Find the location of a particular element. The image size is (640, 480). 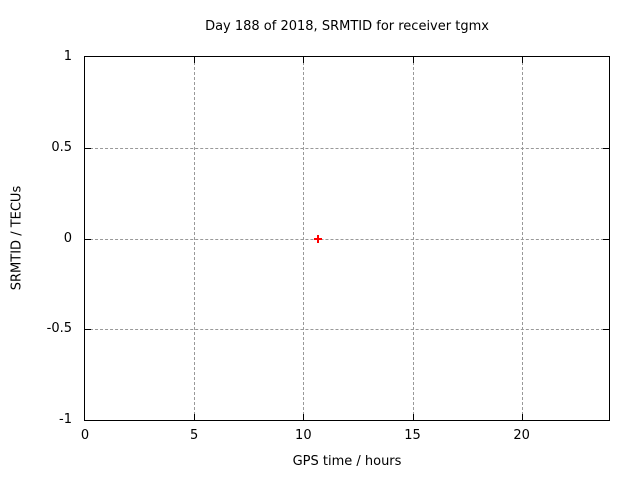

y-tick-label: -0.5 is located at coordinates (59, 329).